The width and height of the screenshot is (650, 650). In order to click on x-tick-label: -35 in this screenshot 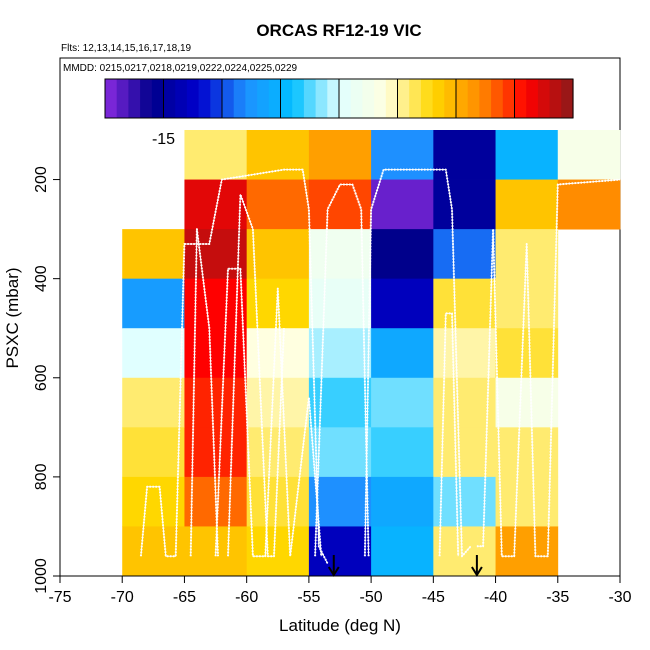, I will do `click(557, 597)`.